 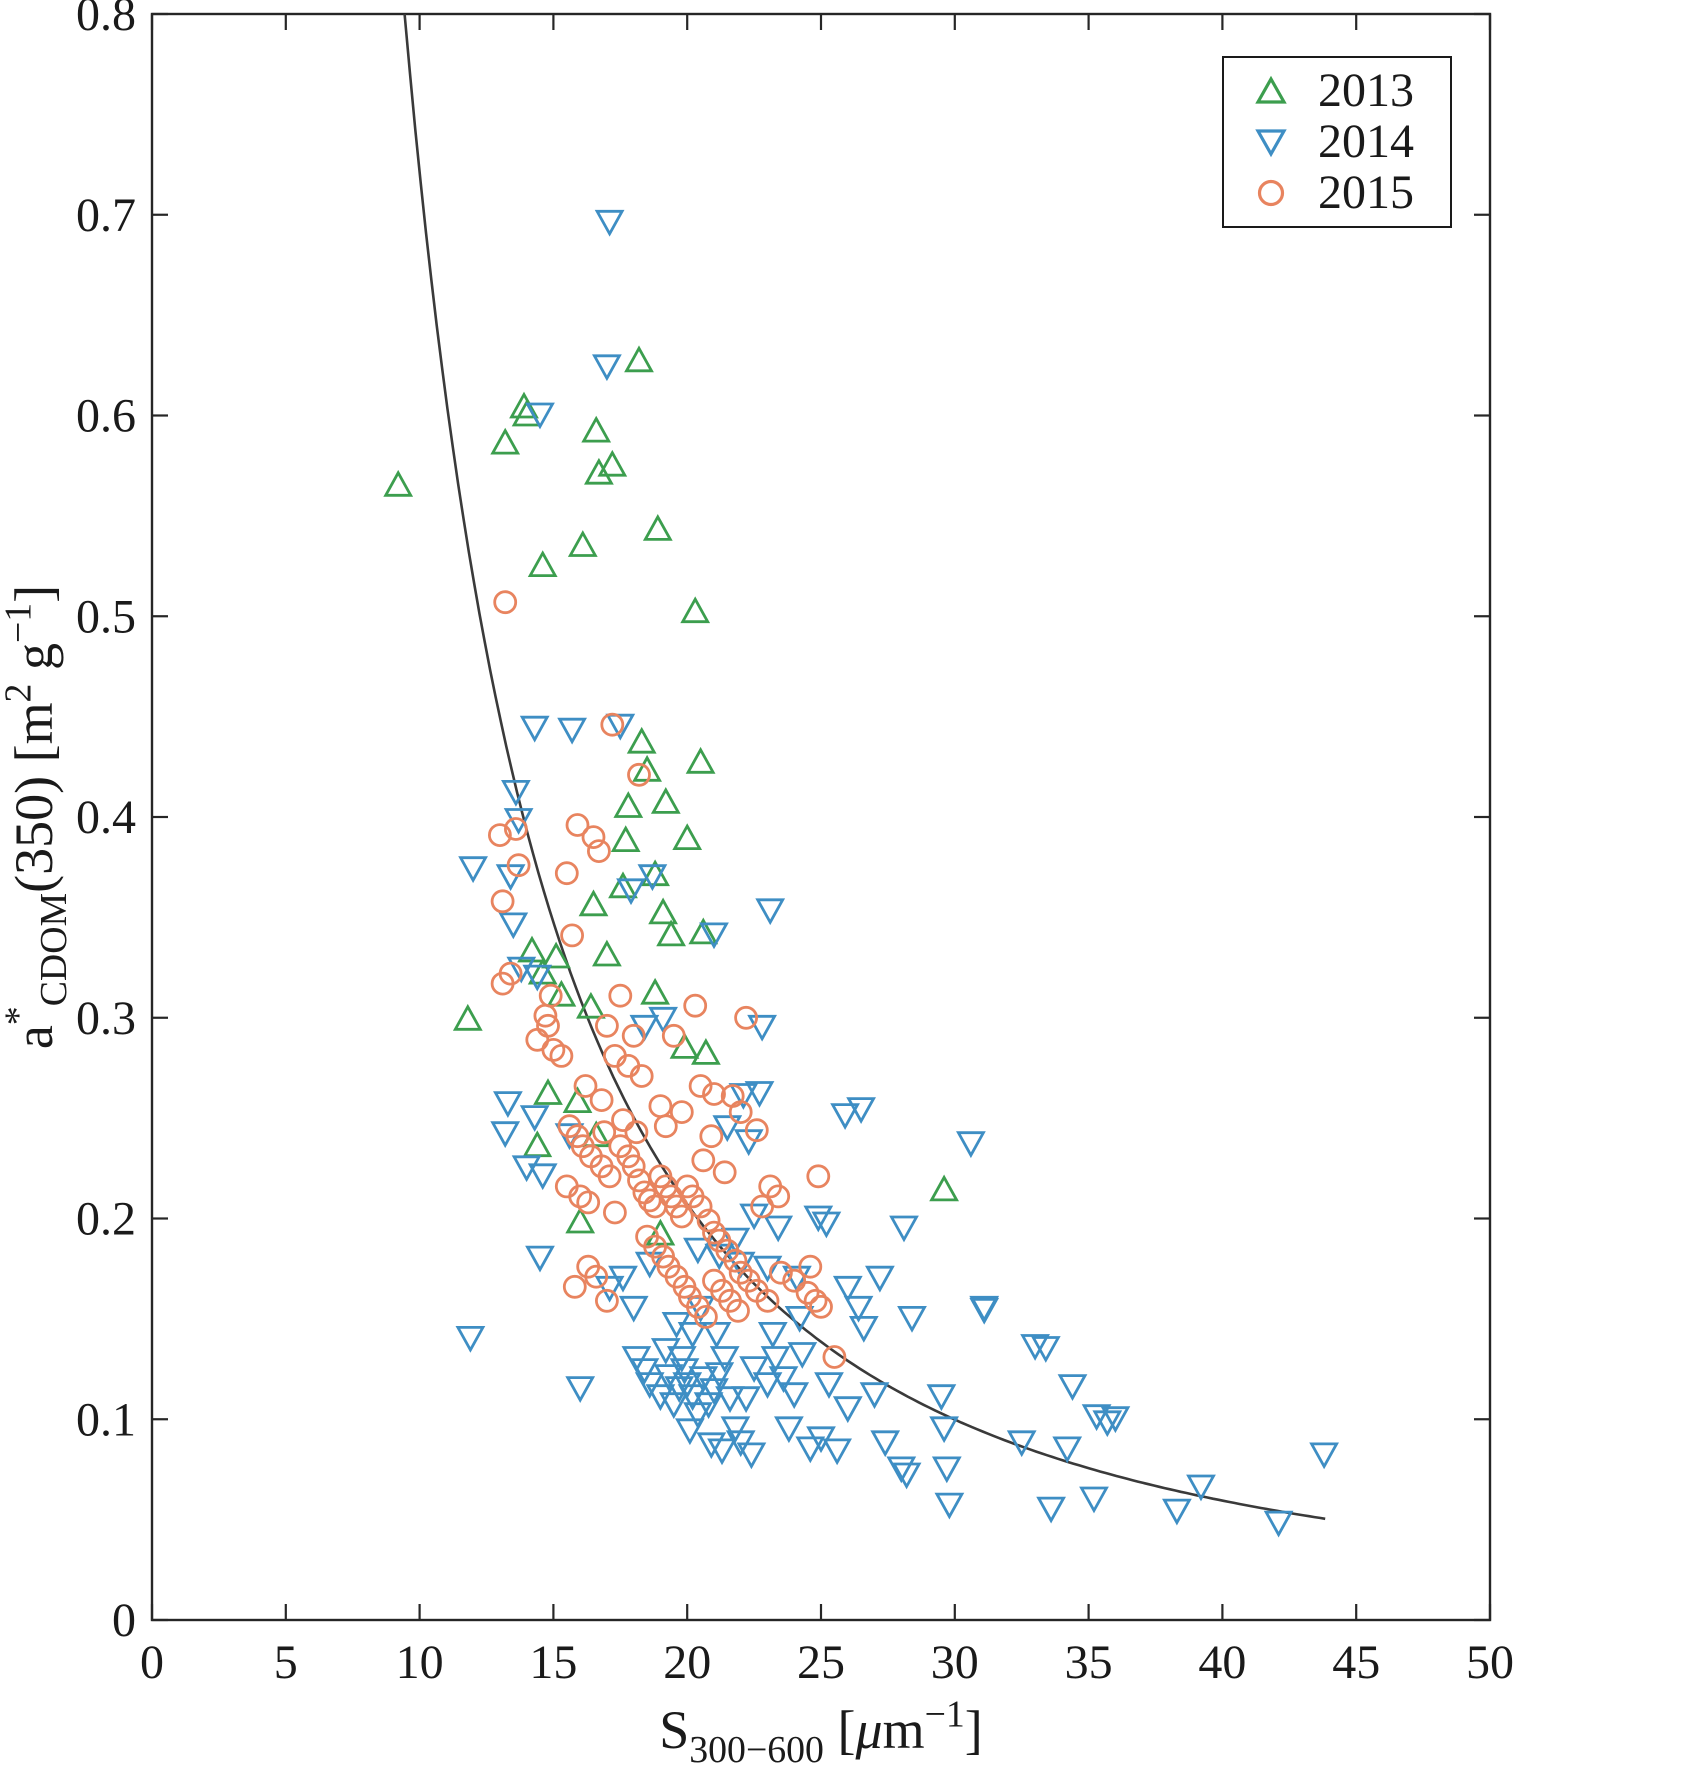 What do you see at coordinates (106, 20) in the screenshot?
I see `y-tick-label: 0.8` at bounding box center [106, 20].